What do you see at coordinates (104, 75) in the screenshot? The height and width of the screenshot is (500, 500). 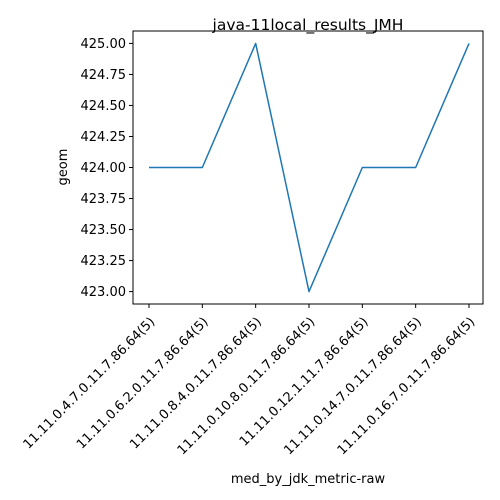 I see `y-tick-label: 424.75` at bounding box center [104, 75].